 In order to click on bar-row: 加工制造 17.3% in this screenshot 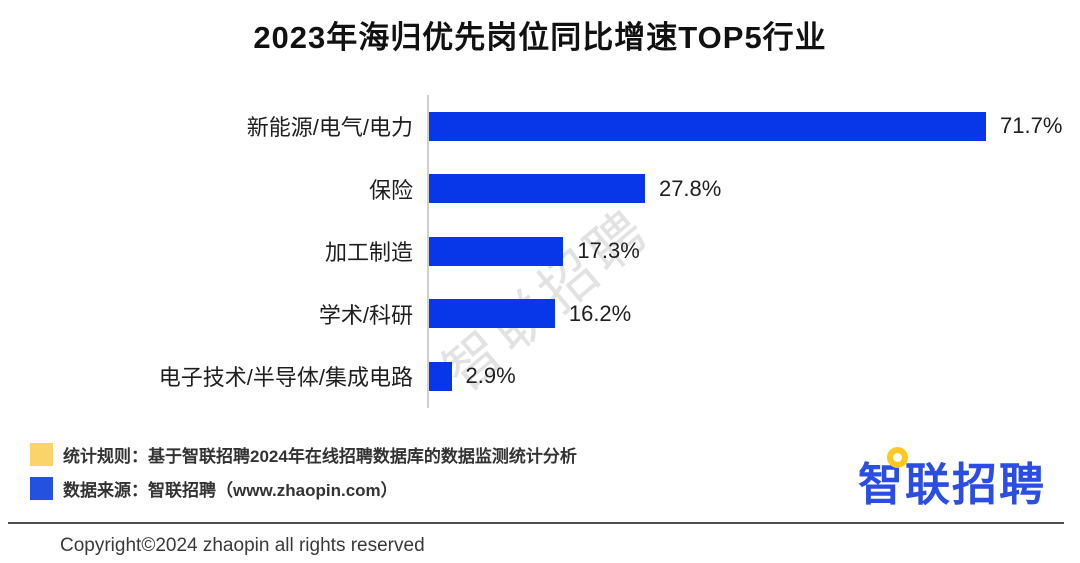, I will do `click(540, 251)`.